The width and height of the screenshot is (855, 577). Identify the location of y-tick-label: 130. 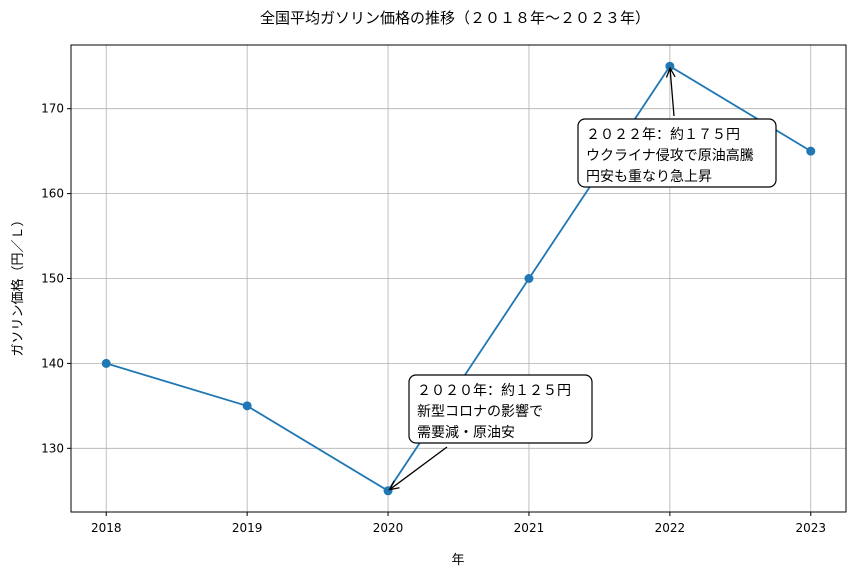
(52, 448).